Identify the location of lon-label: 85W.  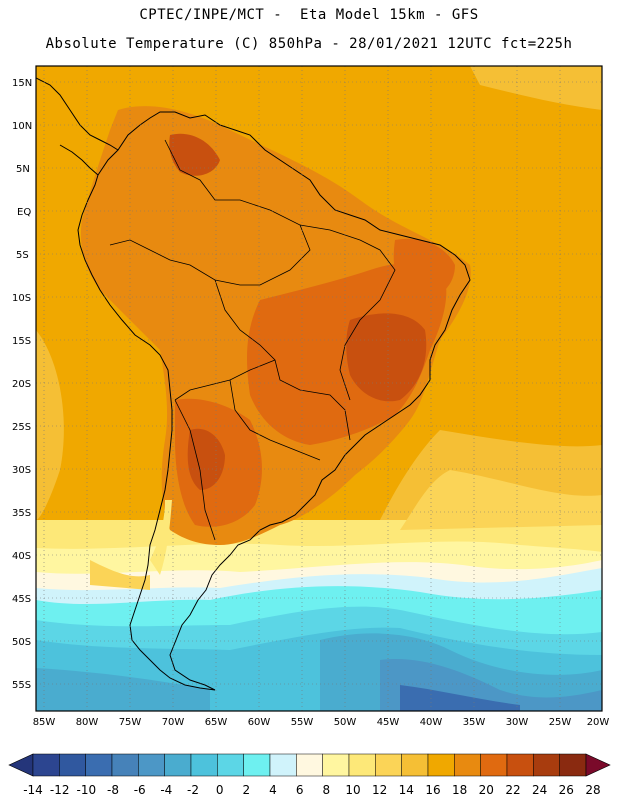
(44, 722).